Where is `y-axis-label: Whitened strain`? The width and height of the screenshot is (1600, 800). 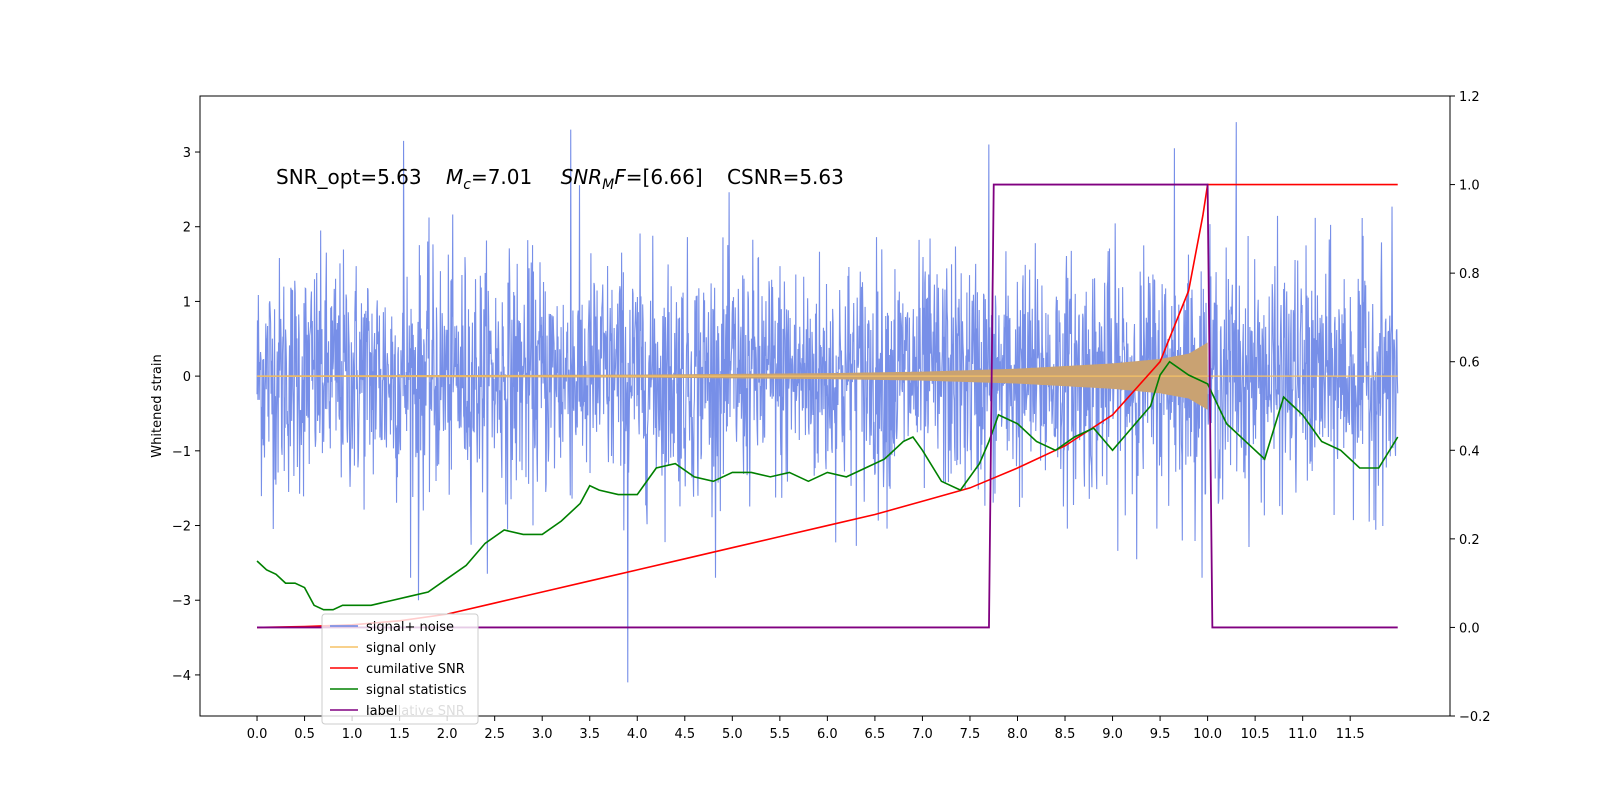
y-axis-label: Whitened strain is located at coordinates (157, 405).